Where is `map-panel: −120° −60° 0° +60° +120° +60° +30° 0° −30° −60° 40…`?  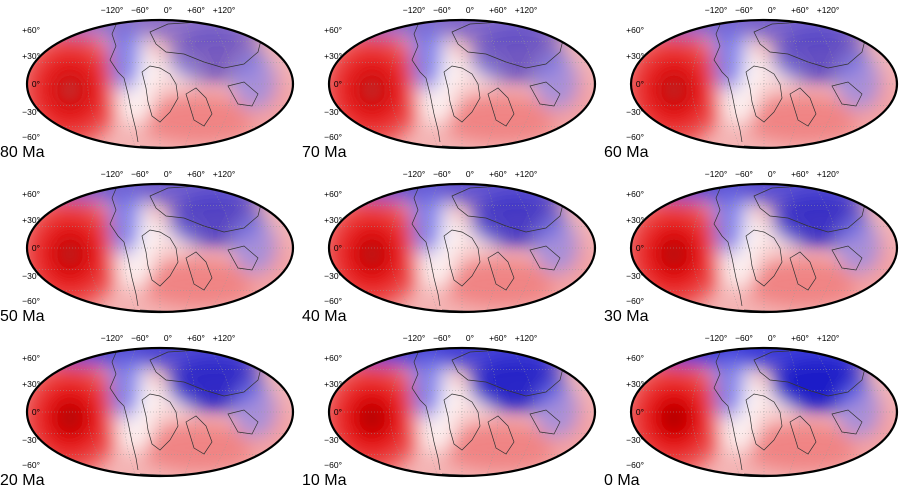
map-panel: −120° −60° 0° +60° +120° +60° +30° 0° −30° −60° 40… is located at coordinates (453, 248).